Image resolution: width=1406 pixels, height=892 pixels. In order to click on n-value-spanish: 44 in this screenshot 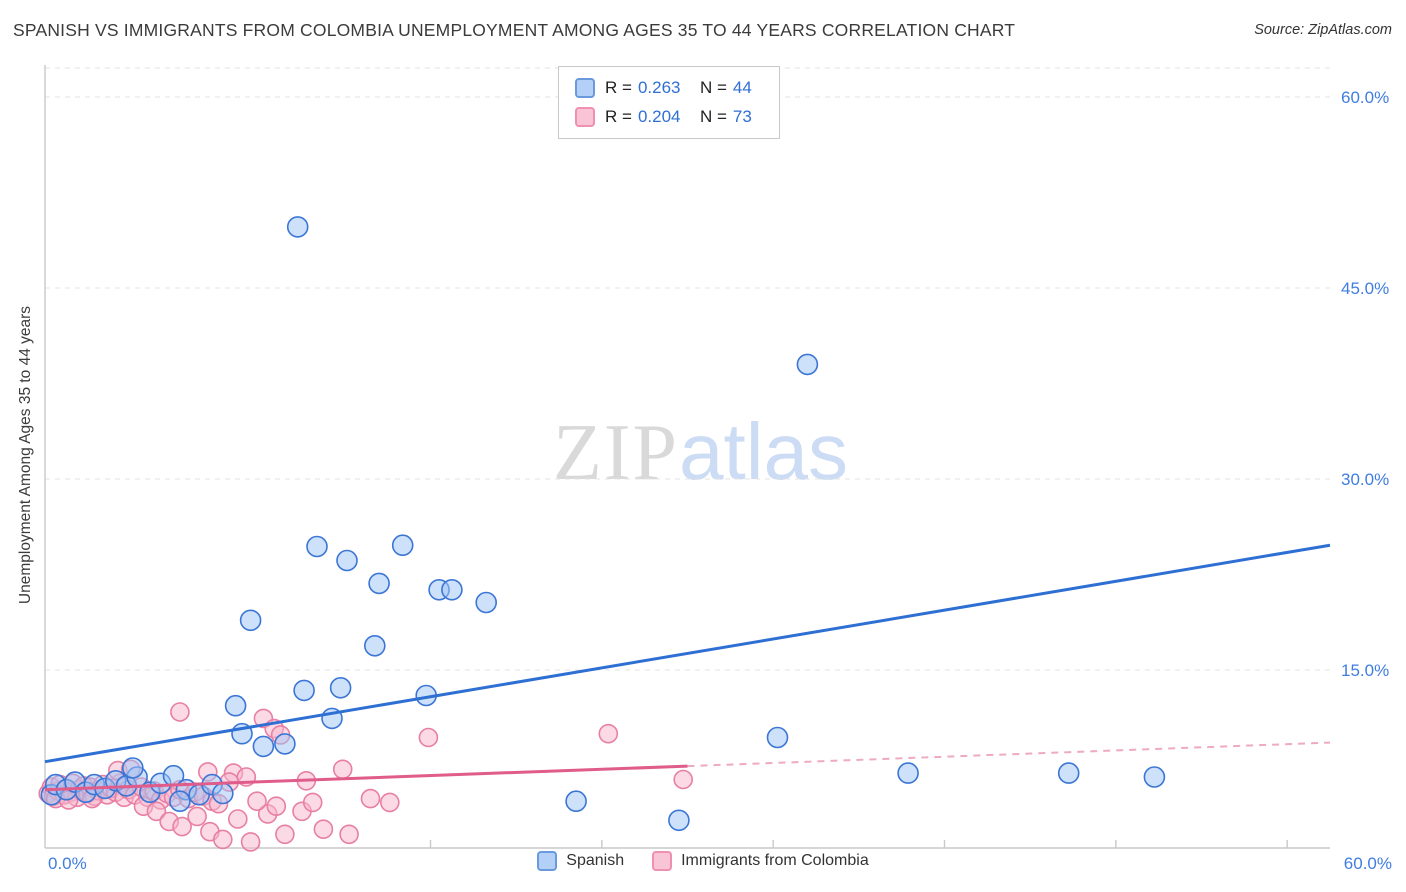, I will do `click(742, 87)`.